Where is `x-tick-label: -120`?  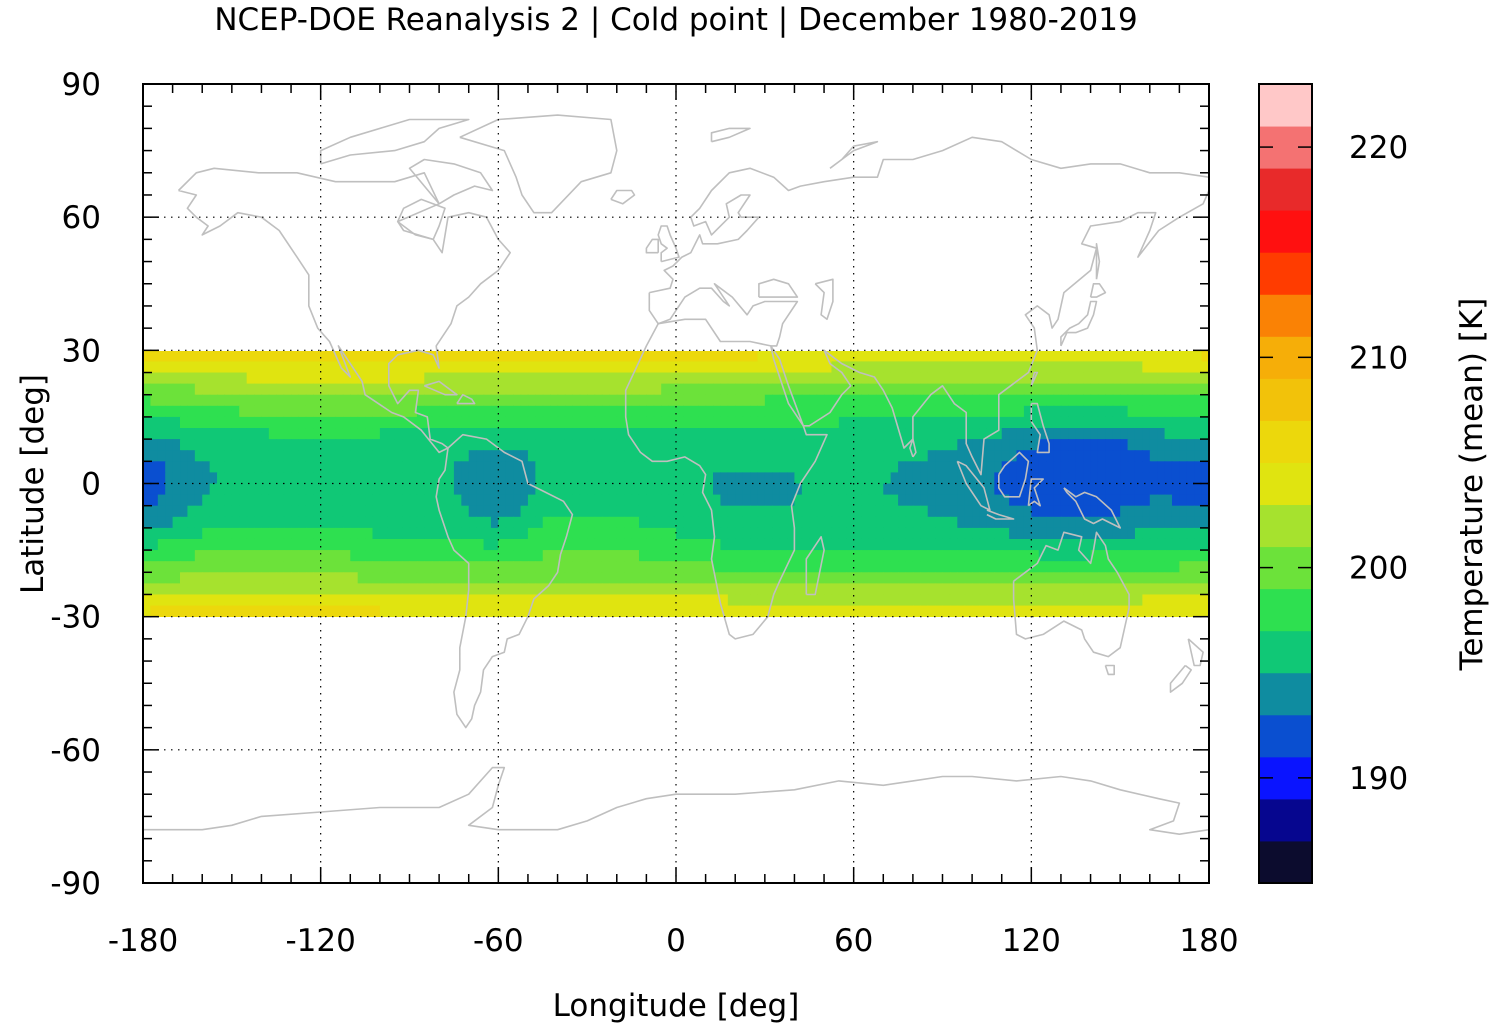
x-tick-label: -120 is located at coordinates (320, 941).